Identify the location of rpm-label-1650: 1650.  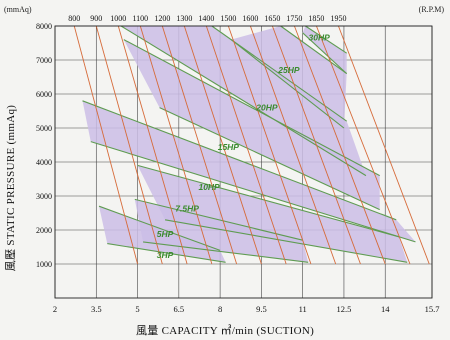
(272, 18).